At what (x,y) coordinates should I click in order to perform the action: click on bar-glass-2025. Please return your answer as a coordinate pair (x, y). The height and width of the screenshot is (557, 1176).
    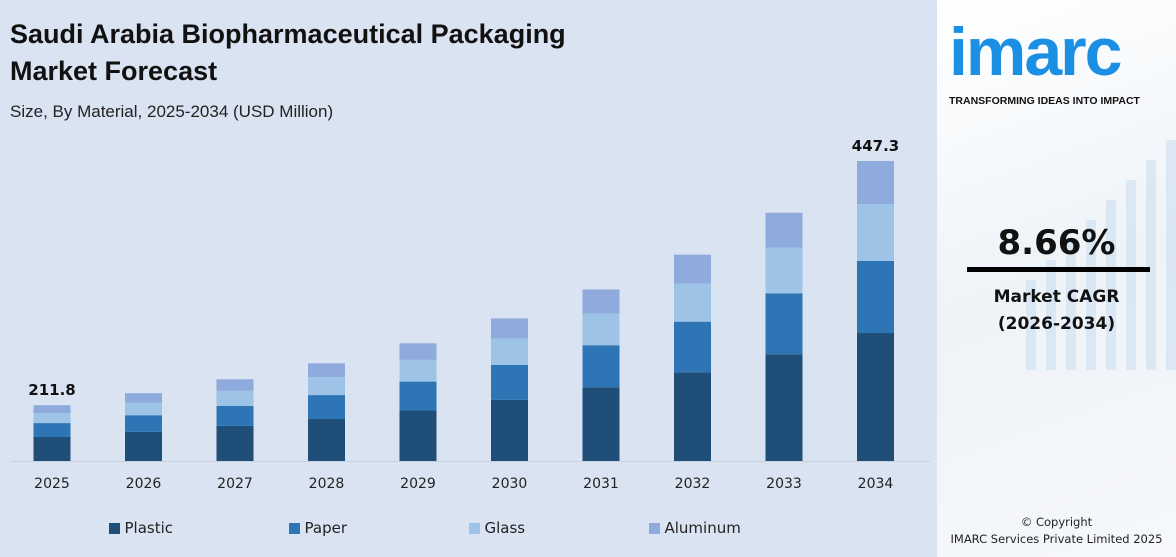
    Looking at the image, I should click on (52, 418).